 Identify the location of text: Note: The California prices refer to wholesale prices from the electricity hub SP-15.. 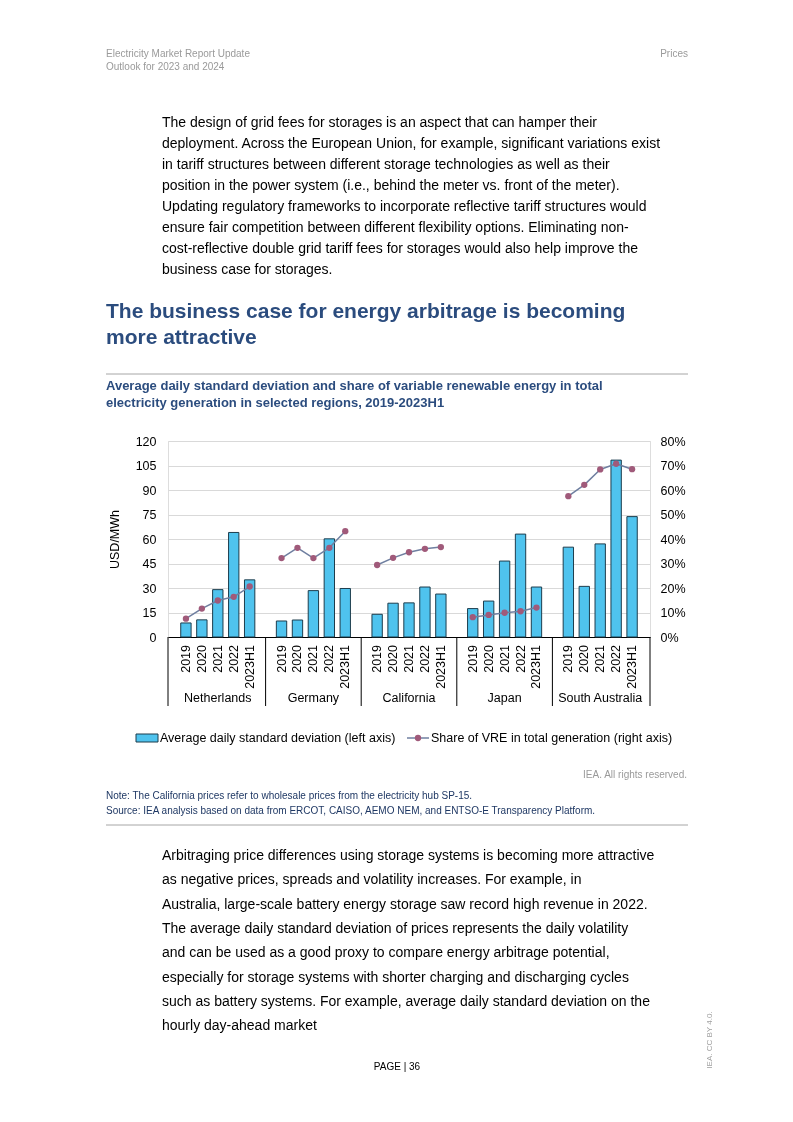
(289, 795).